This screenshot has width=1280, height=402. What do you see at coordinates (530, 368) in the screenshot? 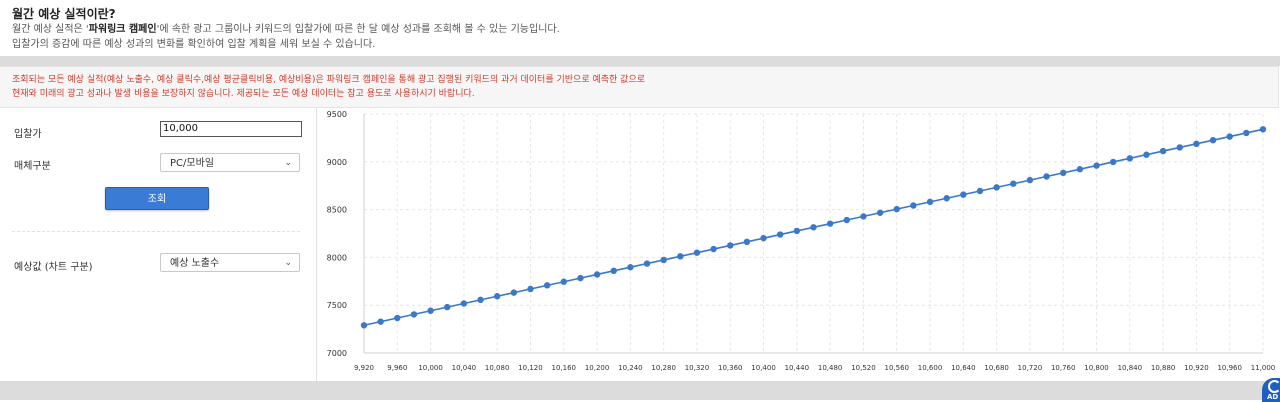
I see `x-tick-label: 10,120` at bounding box center [530, 368].